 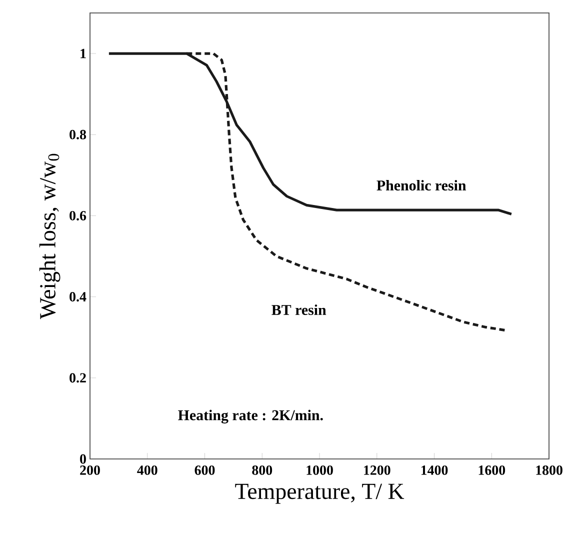 What do you see at coordinates (319, 494) in the screenshot?
I see `x-axis-title: Temperature, T/ K` at bounding box center [319, 494].